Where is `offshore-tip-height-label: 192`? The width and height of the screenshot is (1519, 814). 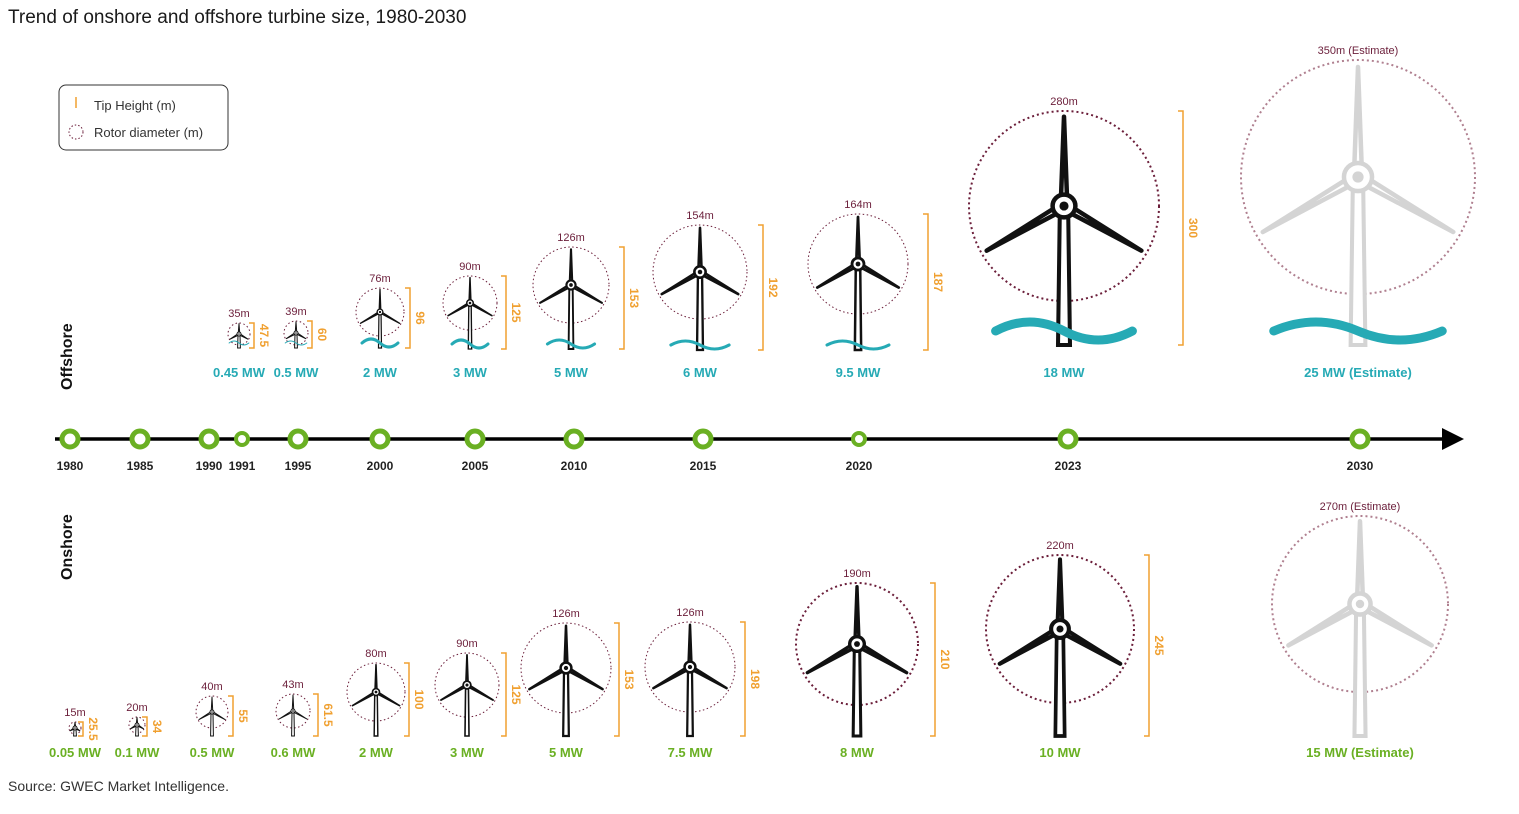
offshore-tip-height-label: 192 is located at coordinates (773, 287).